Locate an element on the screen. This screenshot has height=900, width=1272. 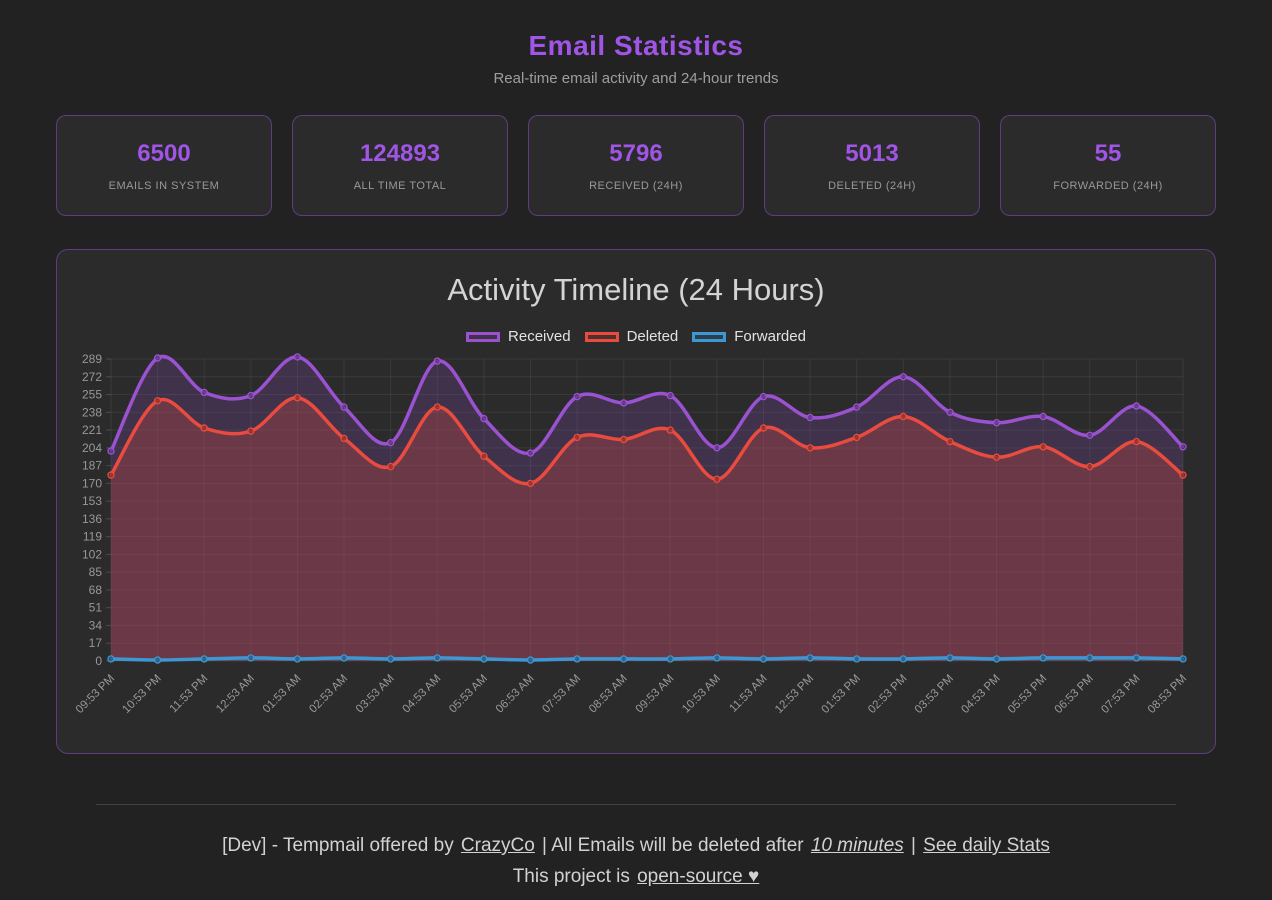
svg-text: 08:53 PM is located at coordinates (1167, 694).